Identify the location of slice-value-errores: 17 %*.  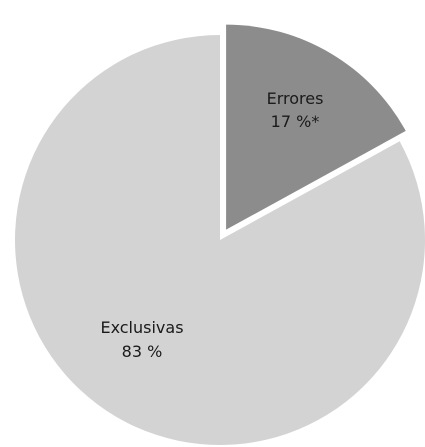
(295, 121).